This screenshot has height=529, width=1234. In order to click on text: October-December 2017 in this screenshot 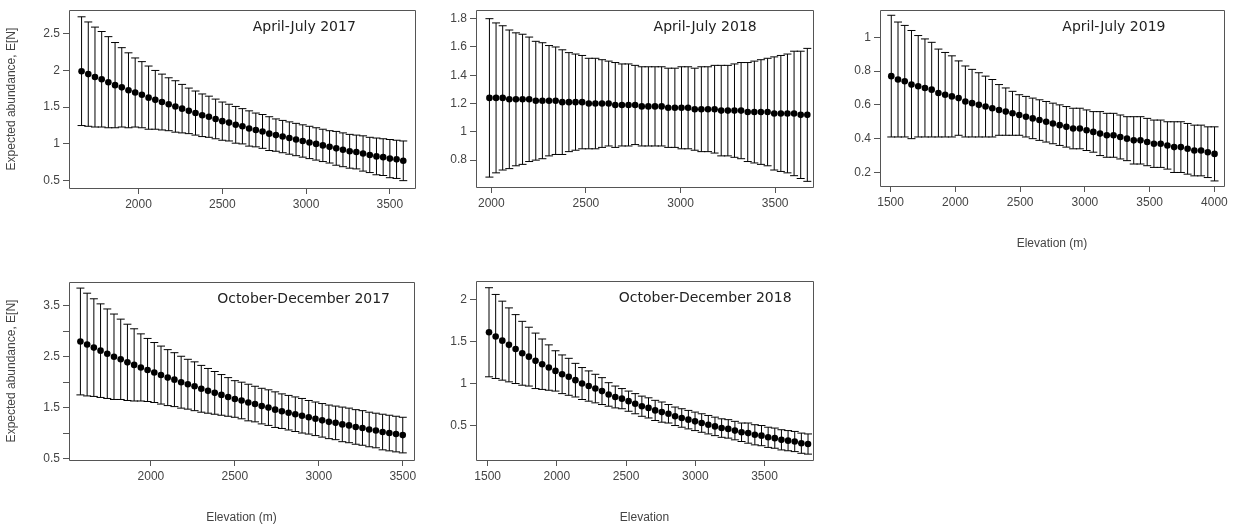, I will do `click(304, 297)`.